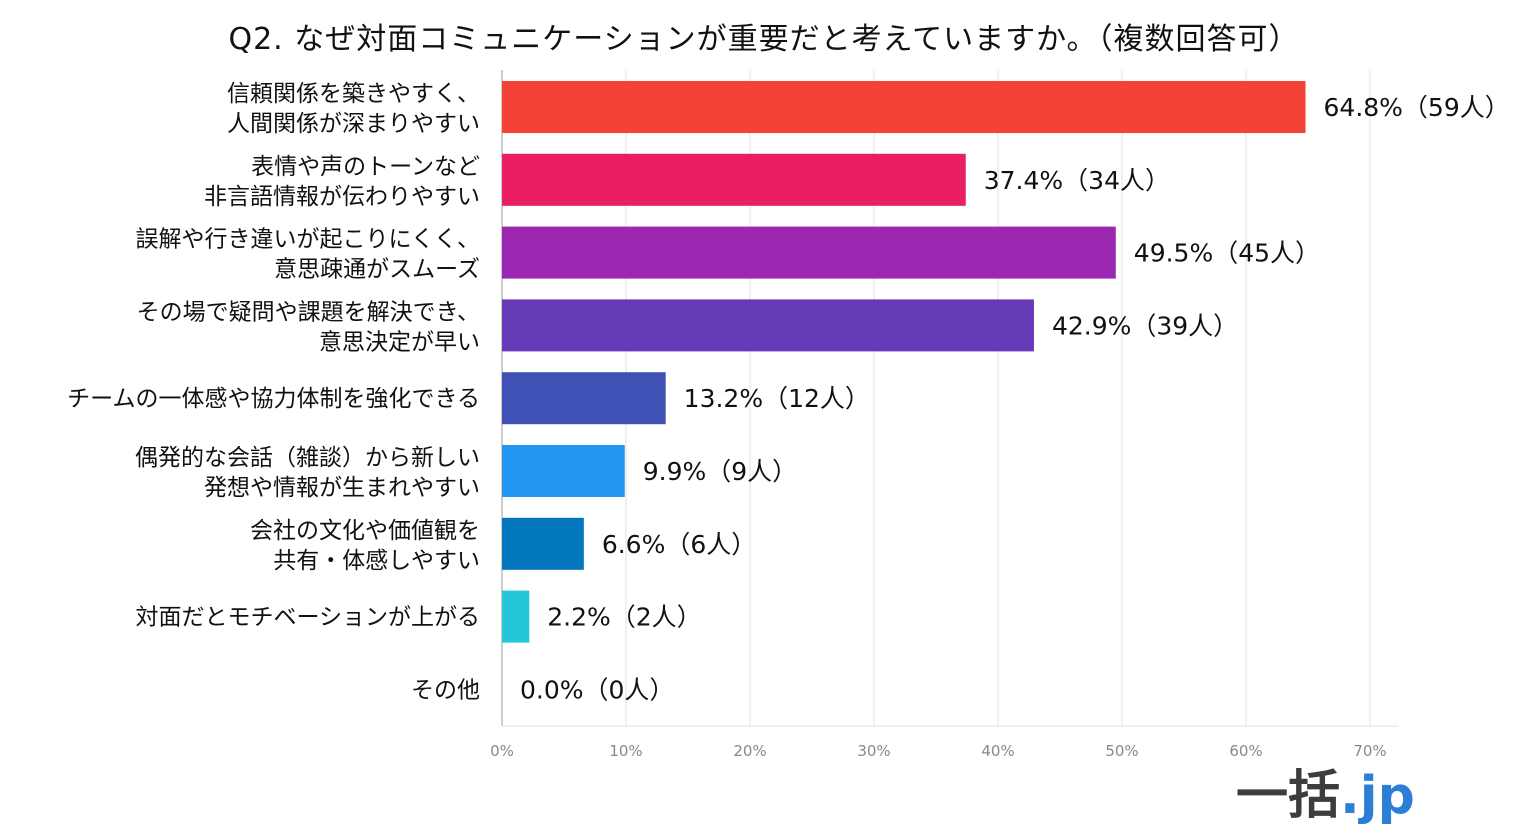 The width and height of the screenshot is (1528, 839). I want to click on category-label: 意思疎通がスムーズ, so click(377, 270).